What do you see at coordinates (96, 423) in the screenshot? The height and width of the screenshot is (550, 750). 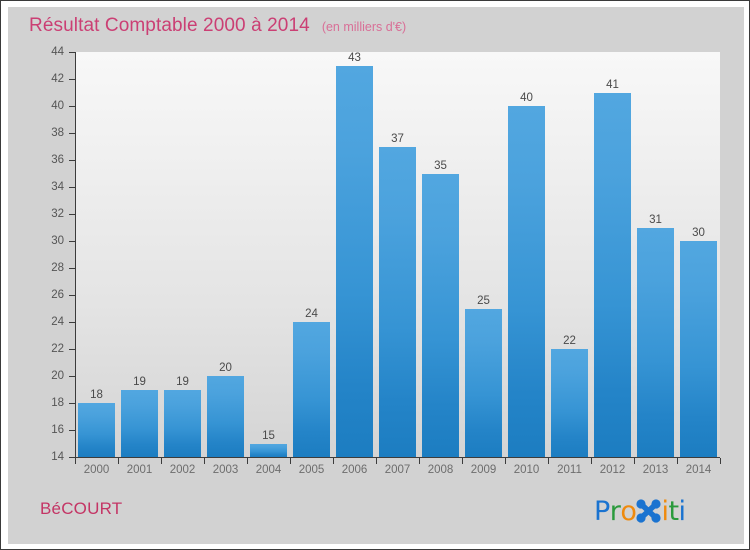 I see `bar: 18` at bounding box center [96, 423].